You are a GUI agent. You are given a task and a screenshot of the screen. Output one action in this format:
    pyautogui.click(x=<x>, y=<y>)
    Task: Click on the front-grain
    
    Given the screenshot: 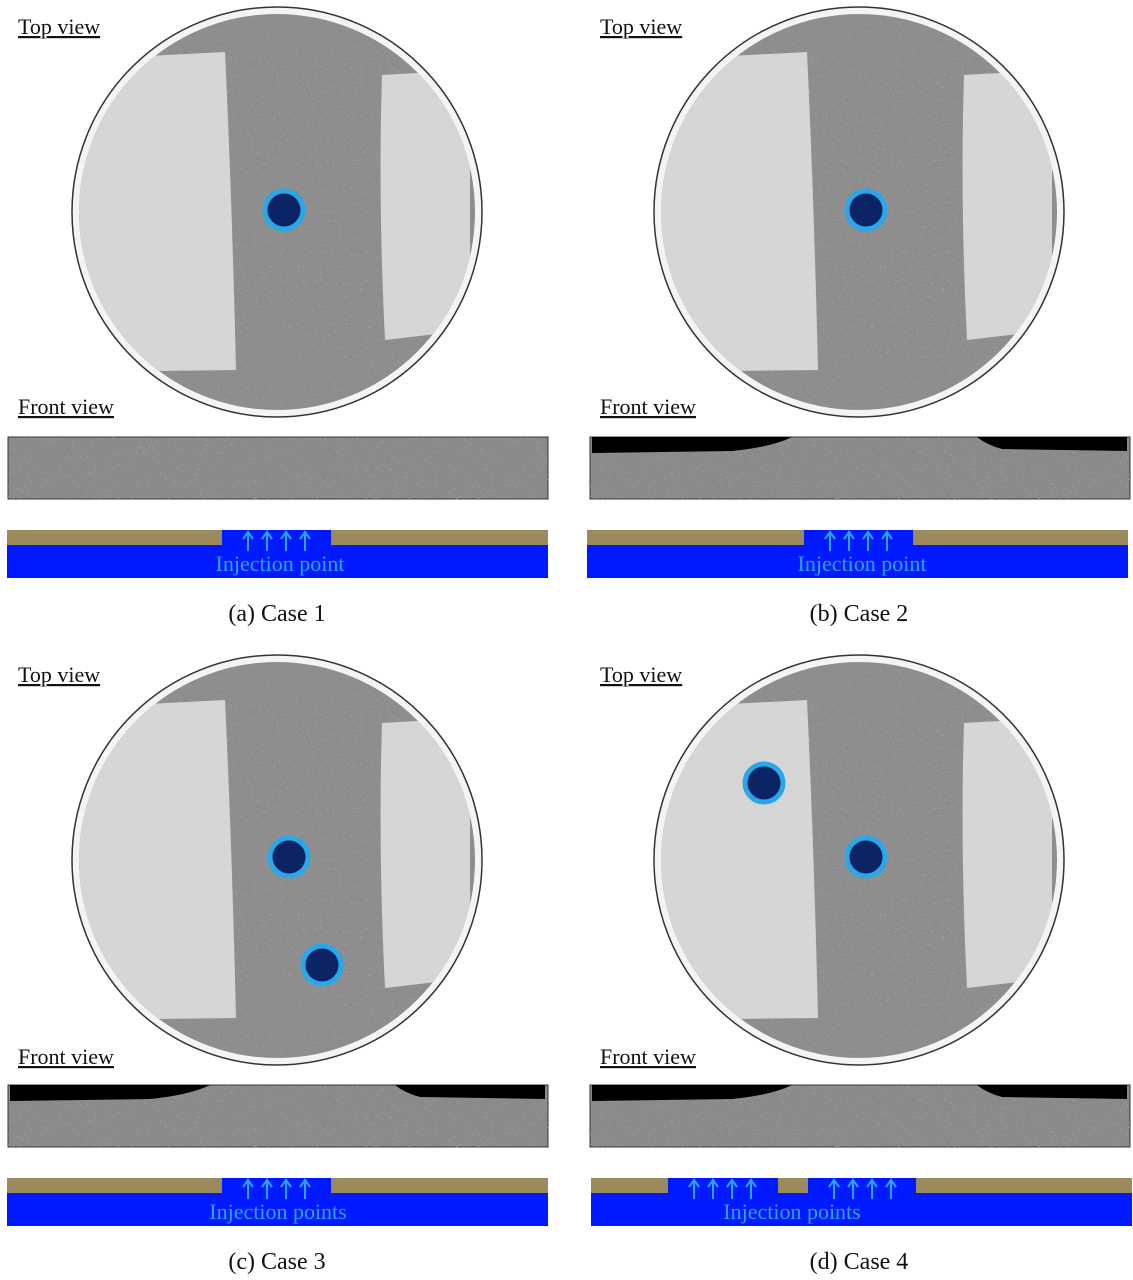 What is the action you would take?
    pyautogui.click(x=278, y=468)
    